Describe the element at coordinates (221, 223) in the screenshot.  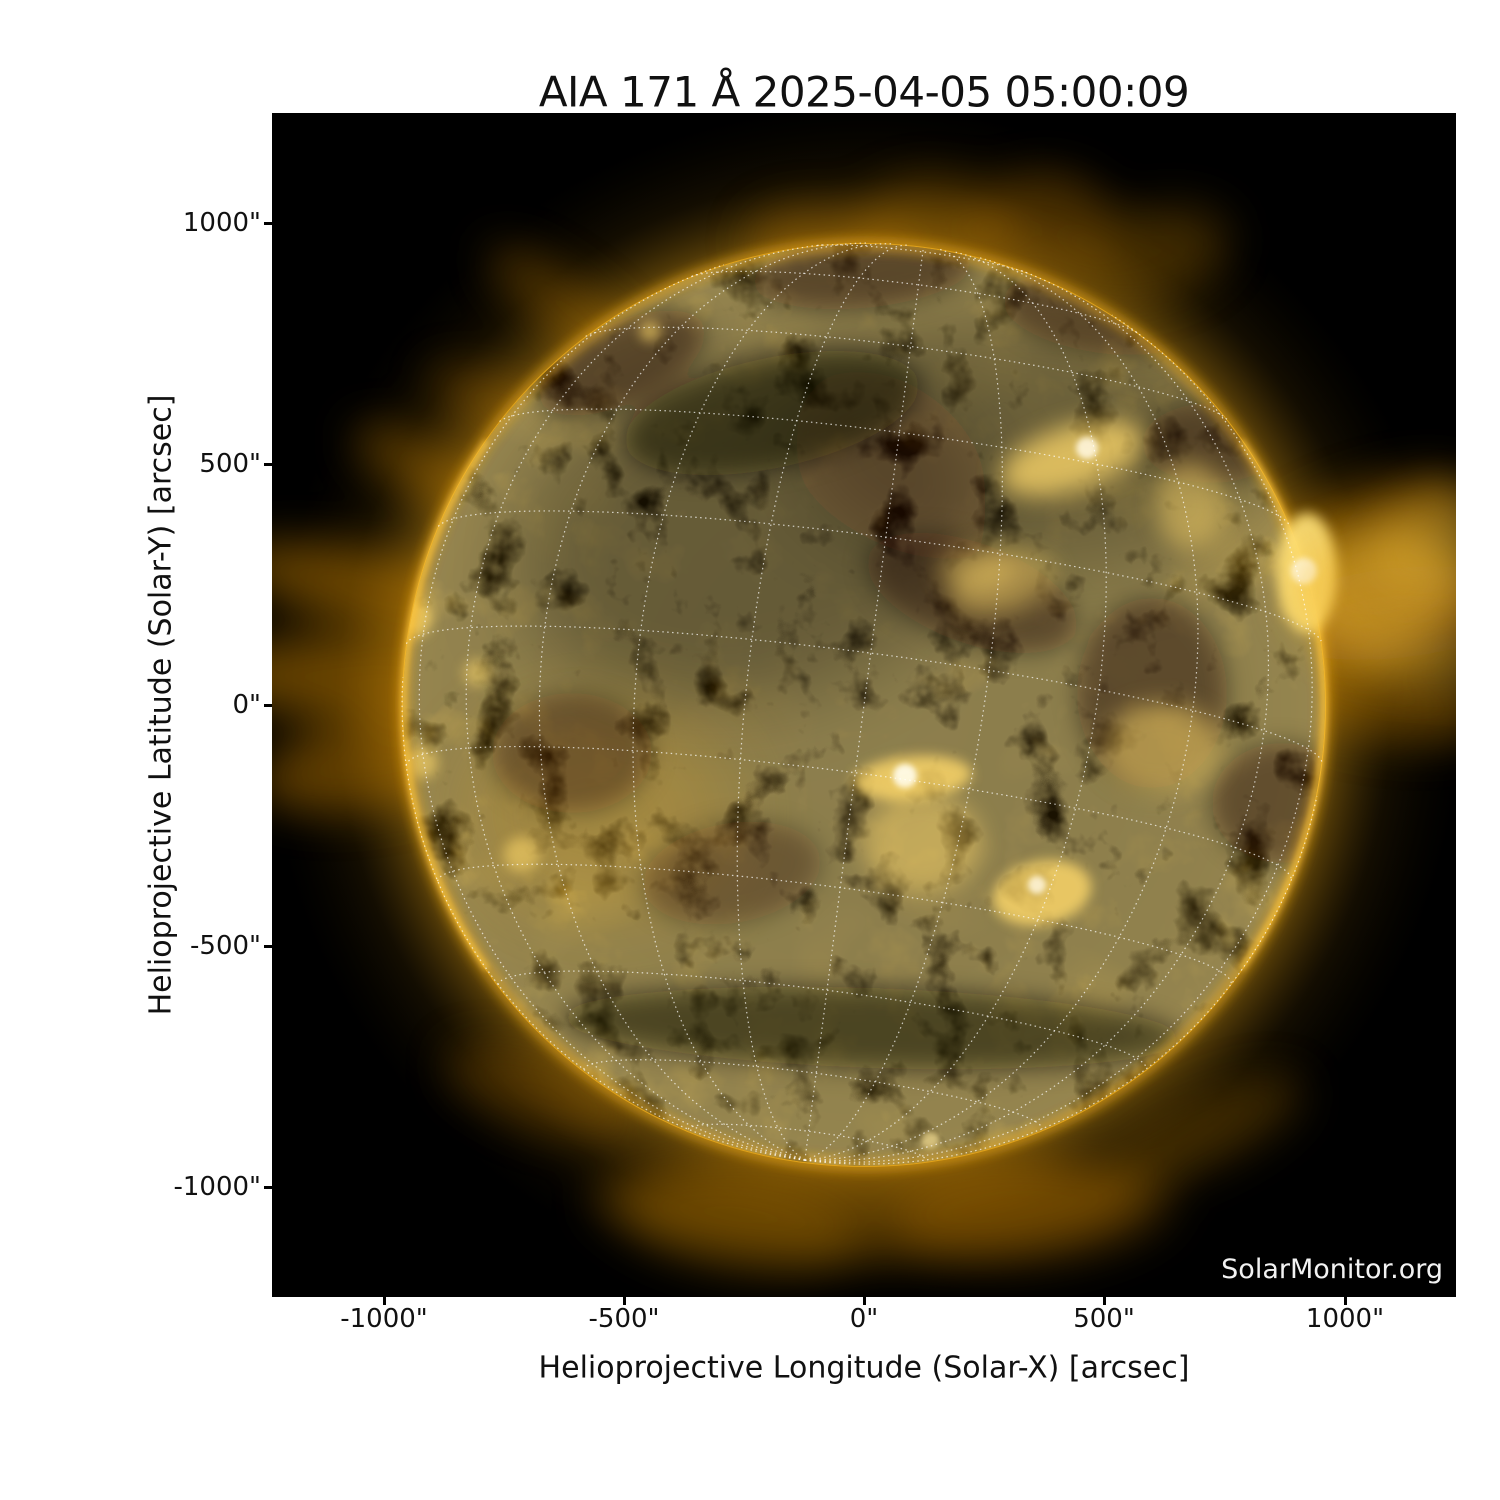
I see `y-tick-label: 1000"` at that location.